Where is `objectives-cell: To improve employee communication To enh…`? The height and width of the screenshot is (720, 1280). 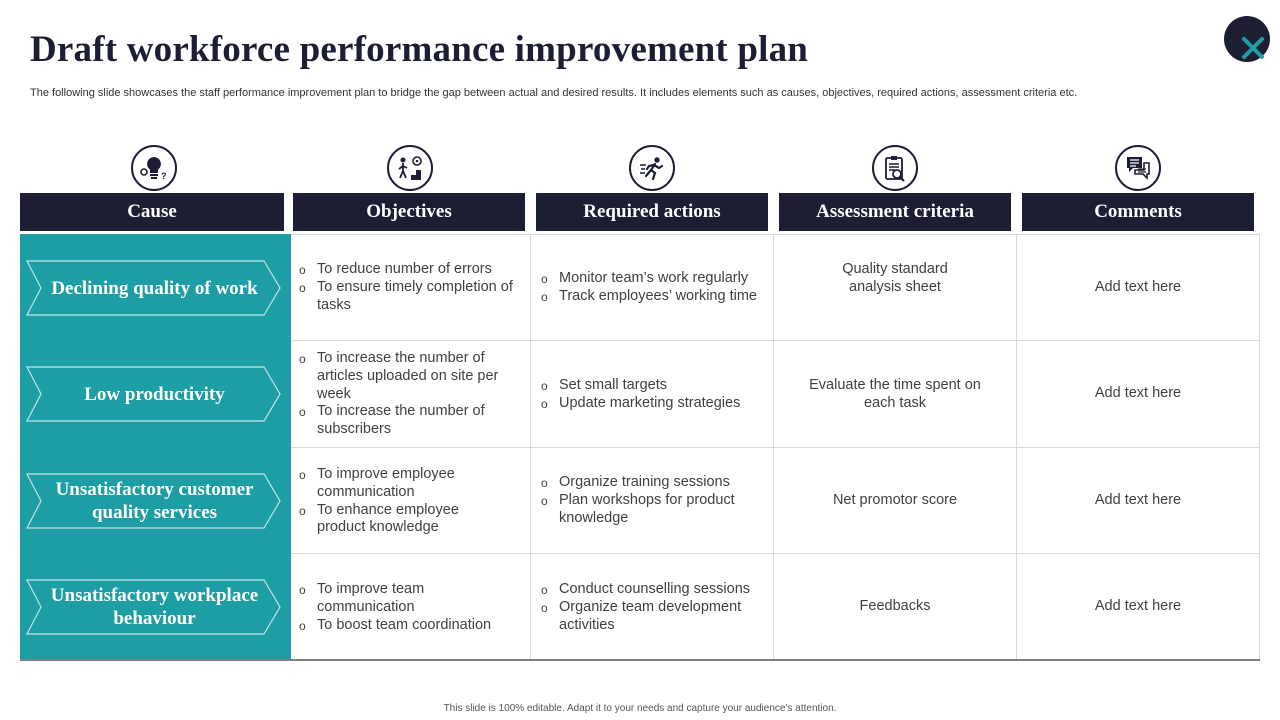 objectives-cell: To improve employee communication To enh… is located at coordinates (399, 501).